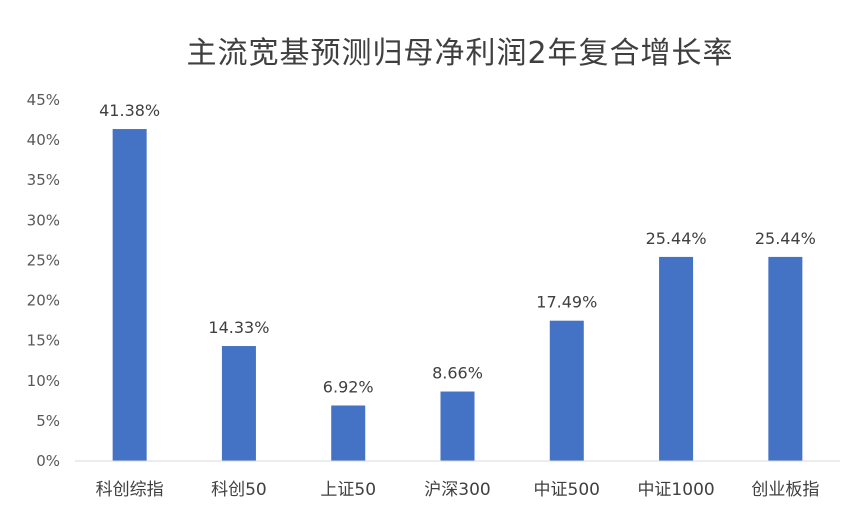 The image size is (865, 524). What do you see at coordinates (457, 373) in the screenshot?
I see `data-label: 8.66%` at bounding box center [457, 373].